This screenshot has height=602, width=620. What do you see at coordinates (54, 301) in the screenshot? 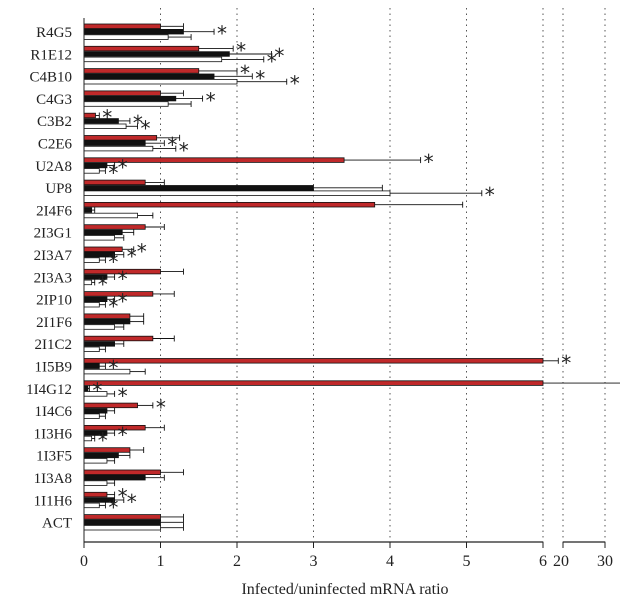
I see `category-label: 2IP10` at bounding box center [54, 301].